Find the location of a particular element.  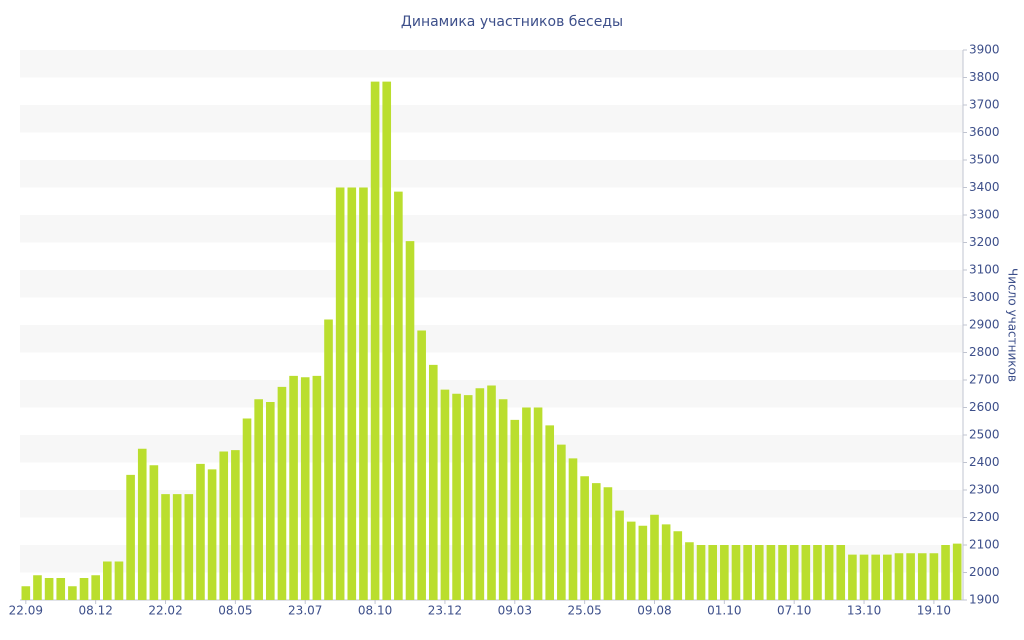

x-tick-label: 09.03 is located at coordinates (515, 611).